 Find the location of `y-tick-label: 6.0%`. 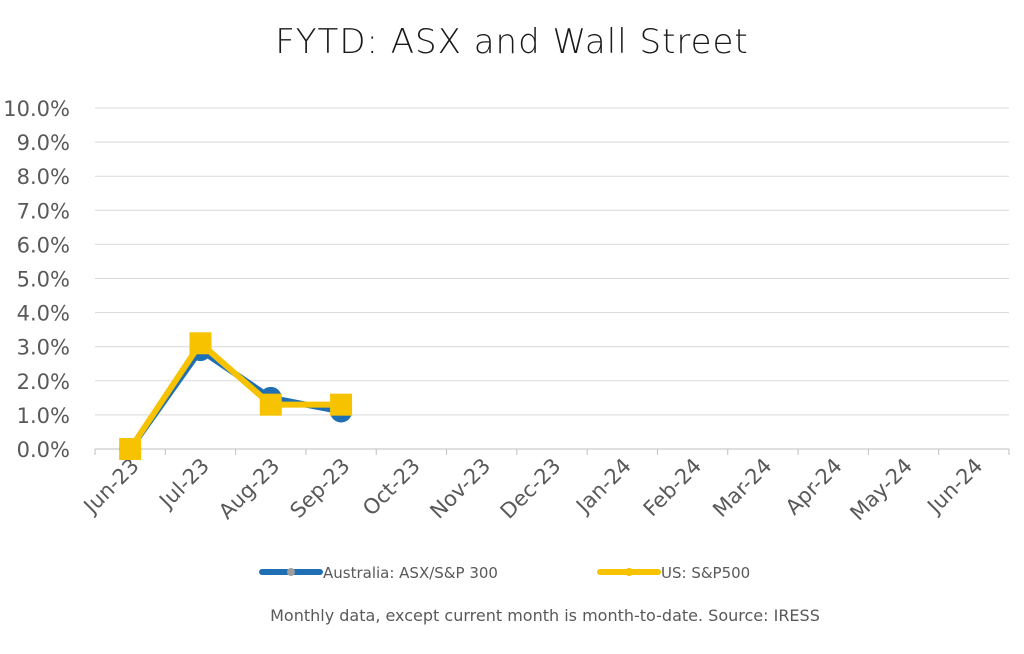

y-tick-label: 6.0% is located at coordinates (43, 245).